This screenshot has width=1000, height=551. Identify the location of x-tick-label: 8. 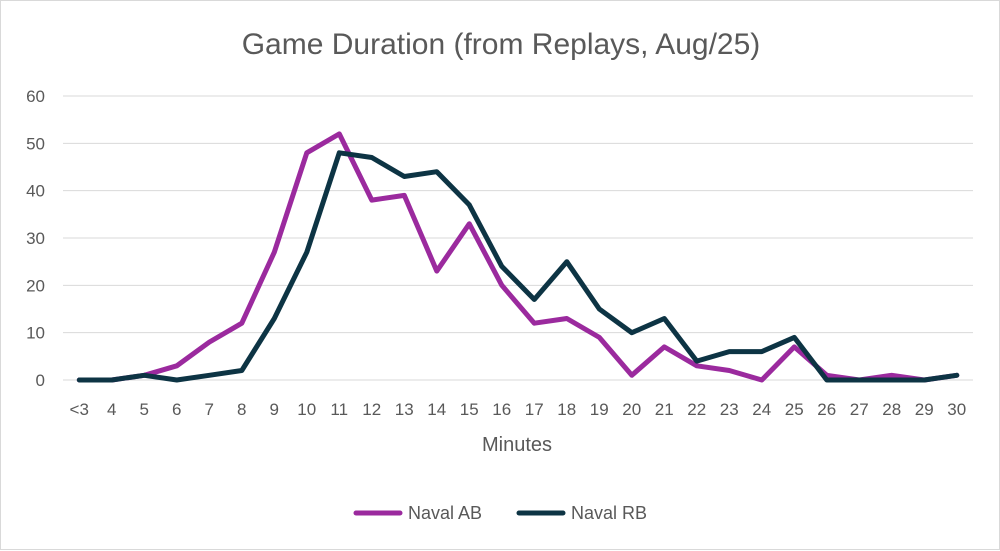
(241, 409).